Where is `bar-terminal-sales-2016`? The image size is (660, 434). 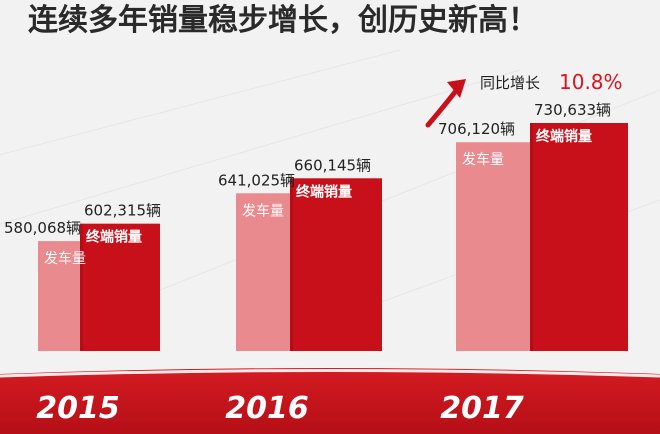 bar-terminal-sales-2016 is located at coordinates (336, 264).